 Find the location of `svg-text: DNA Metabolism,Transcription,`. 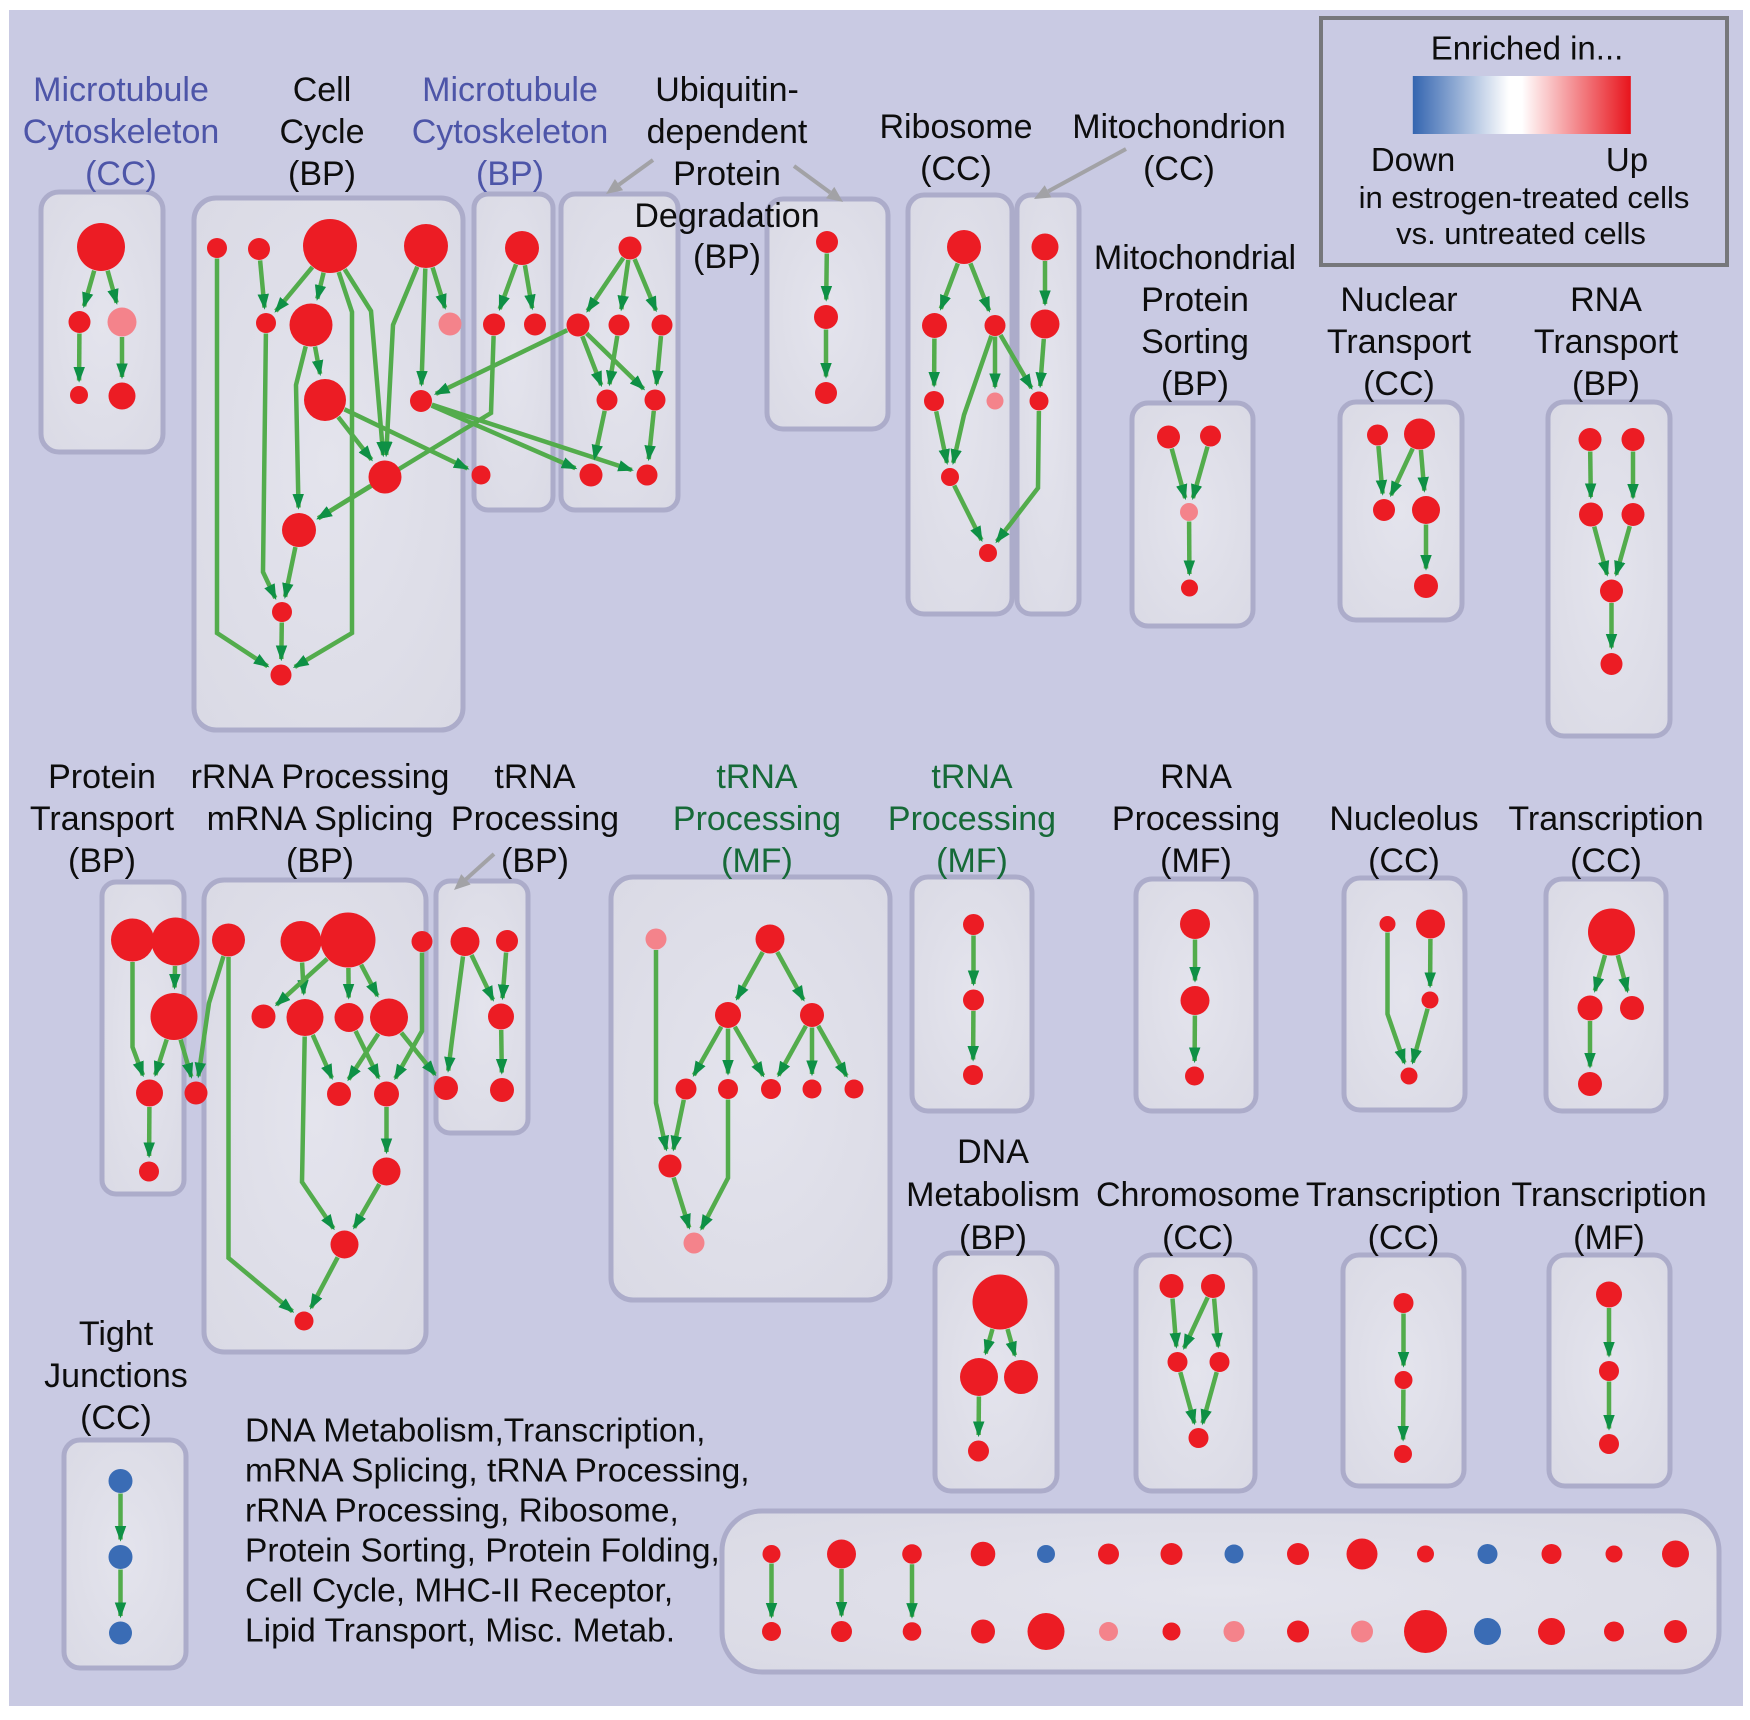

svg-text: DNA Metabolism,Transcription, is located at coordinates (475, 1431).